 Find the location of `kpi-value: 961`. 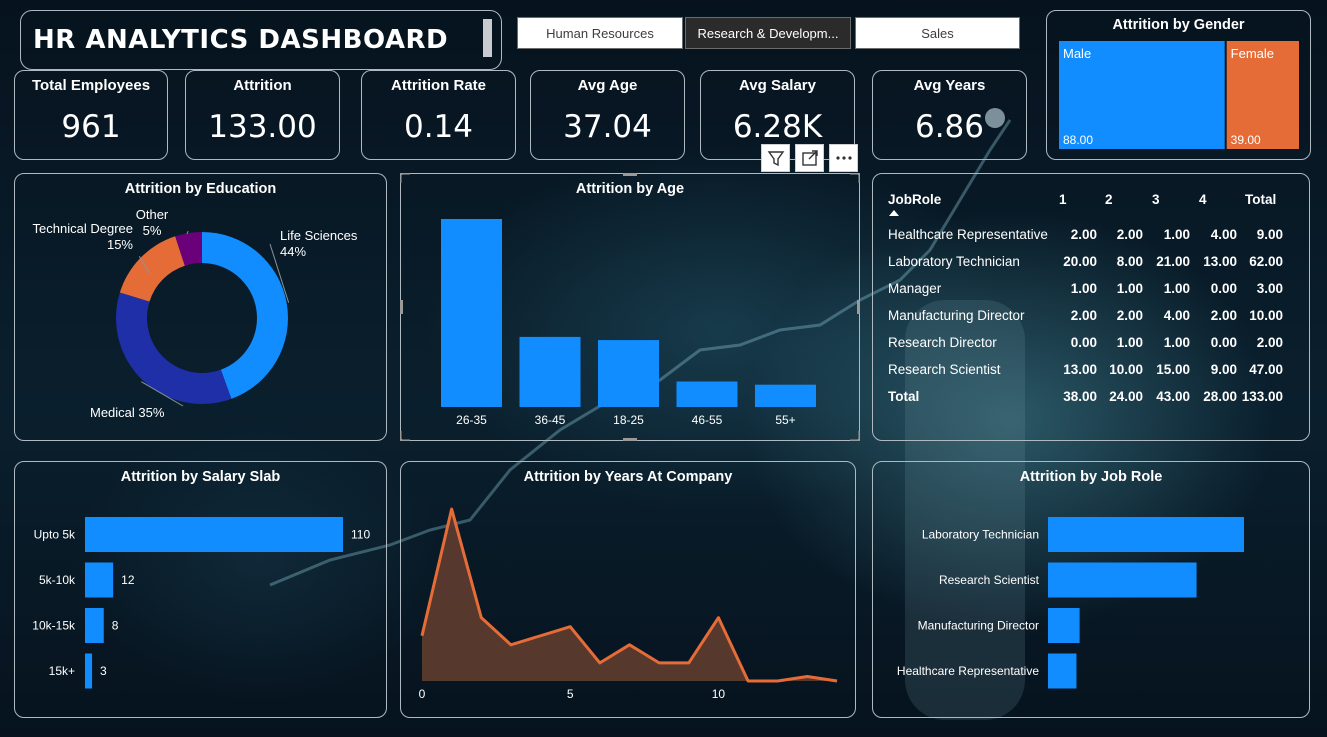

kpi-value: 961 is located at coordinates (91, 127).